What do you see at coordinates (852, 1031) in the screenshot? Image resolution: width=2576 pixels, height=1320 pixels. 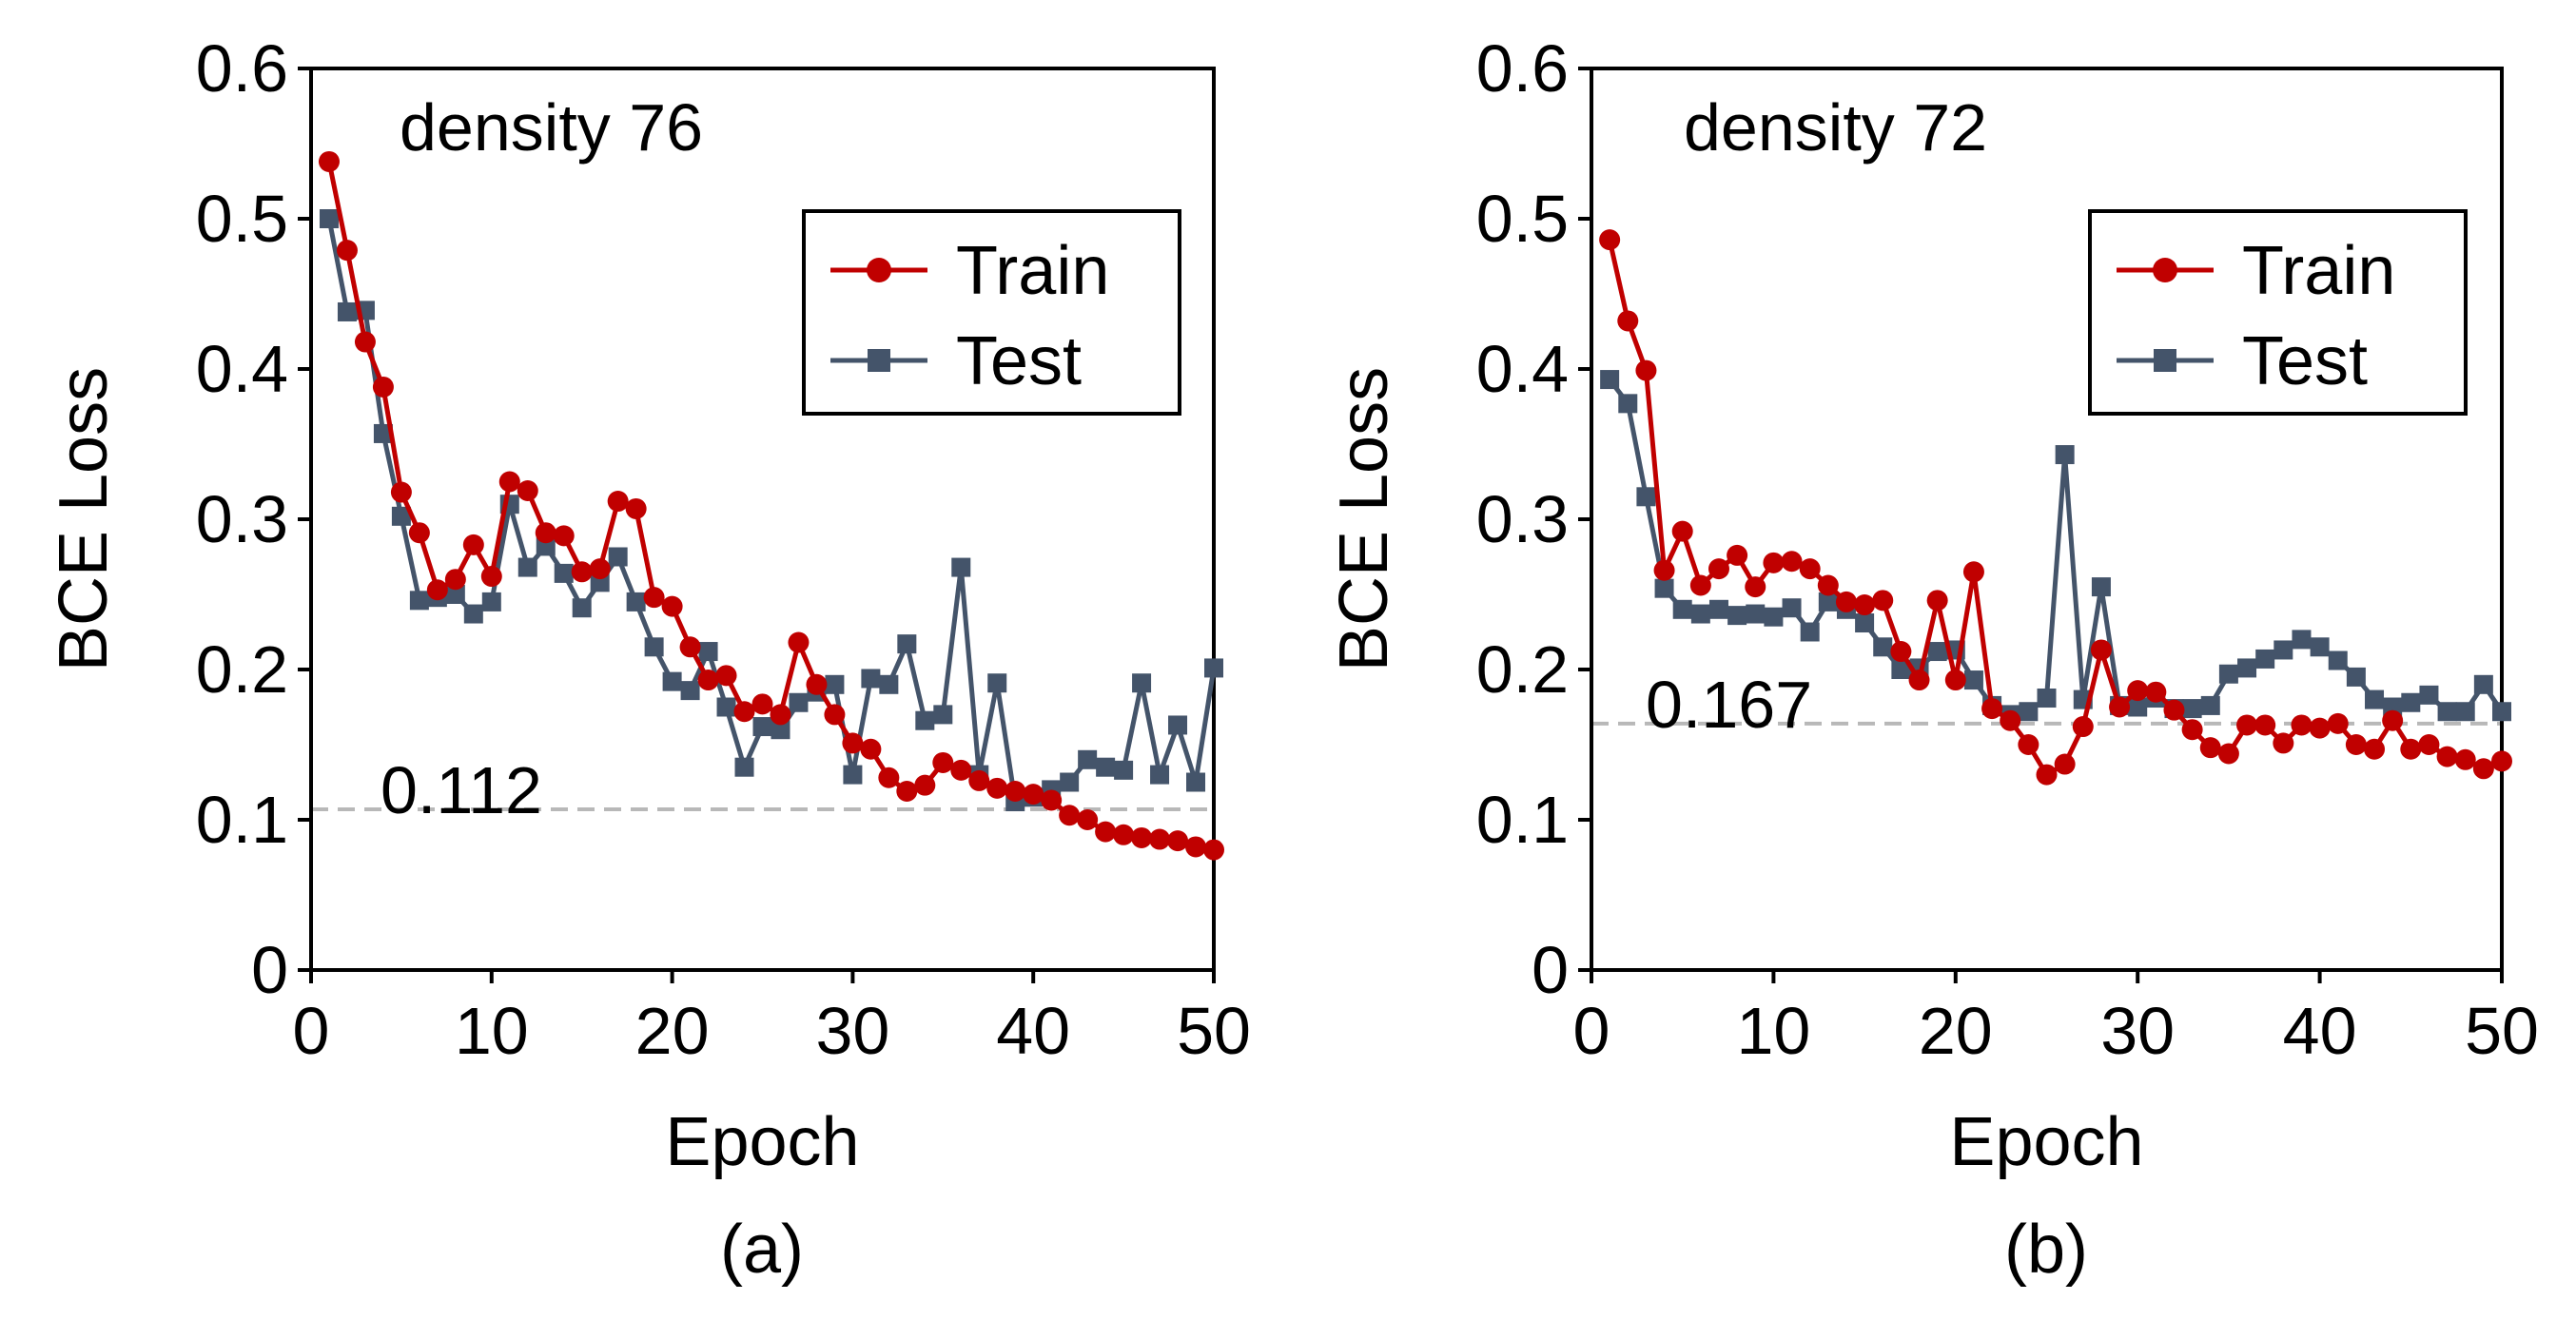 I see `x-tick-label: 30` at bounding box center [852, 1031].